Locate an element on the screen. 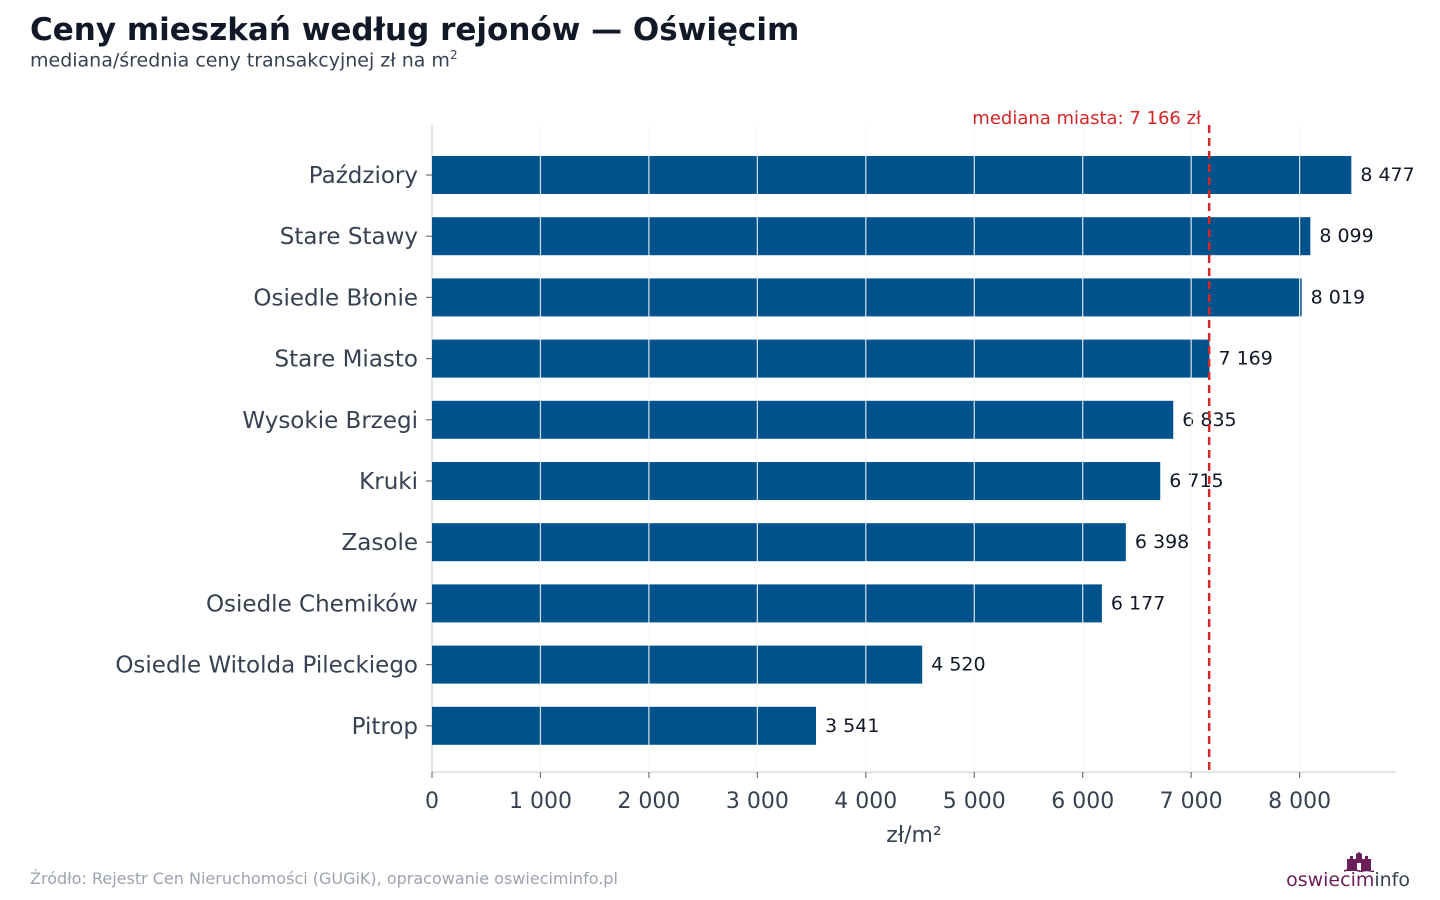 This screenshot has height=900, width=1440. x-tick-label: 0 is located at coordinates (432, 801).